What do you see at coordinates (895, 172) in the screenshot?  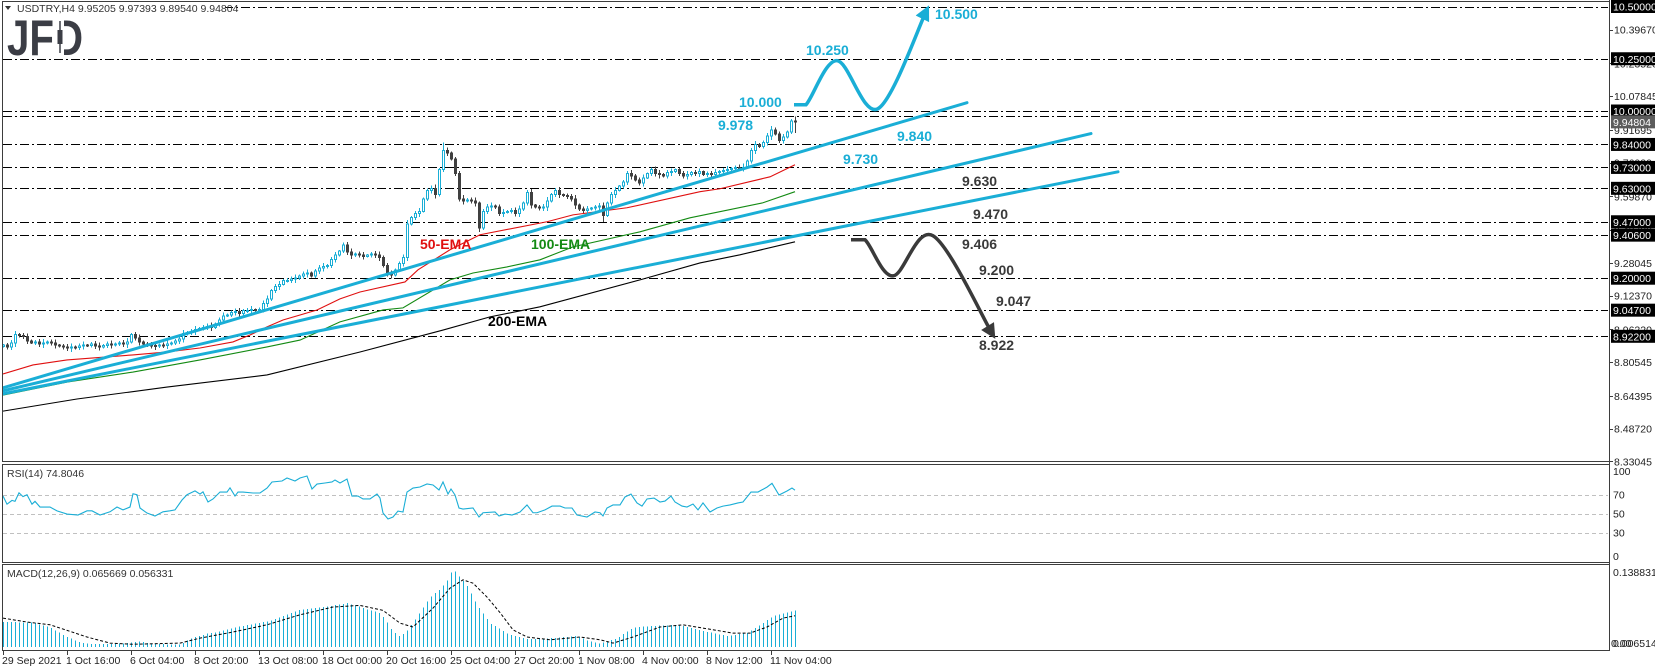 I see `scenario-arrows` at bounding box center [895, 172].